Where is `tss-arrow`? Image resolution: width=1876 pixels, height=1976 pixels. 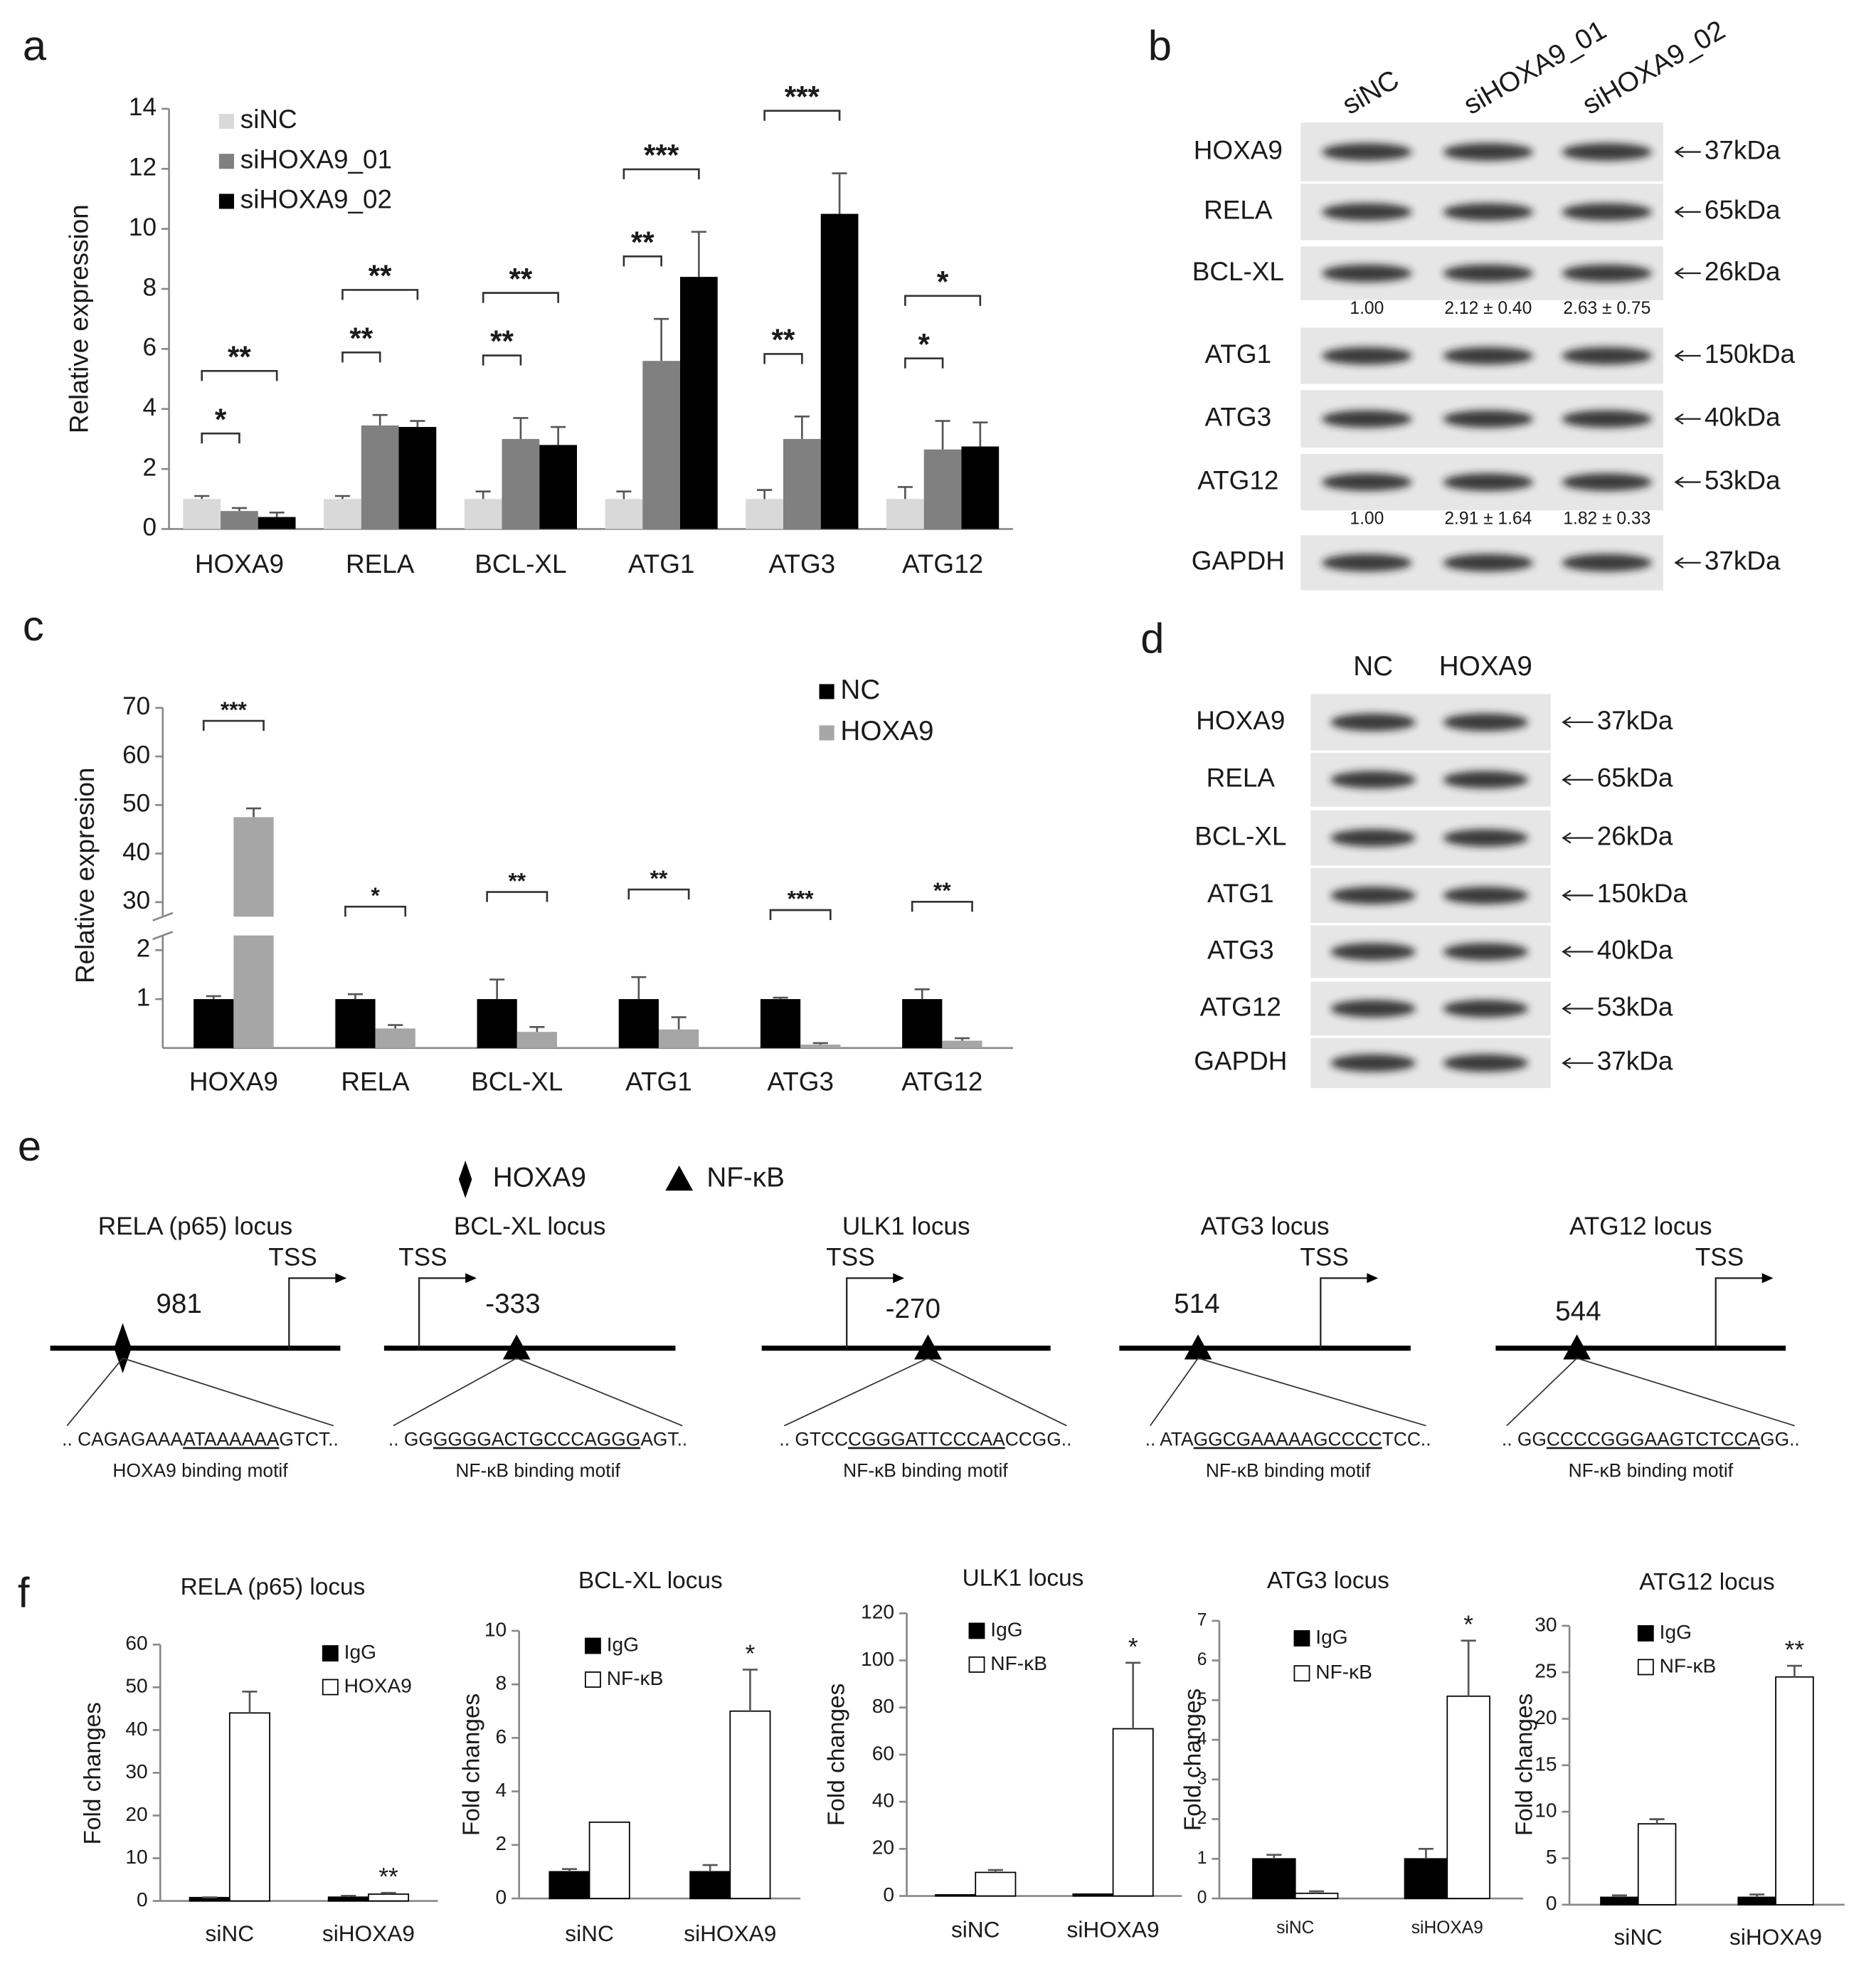
tss-arrow is located at coordinates (871, 1313).